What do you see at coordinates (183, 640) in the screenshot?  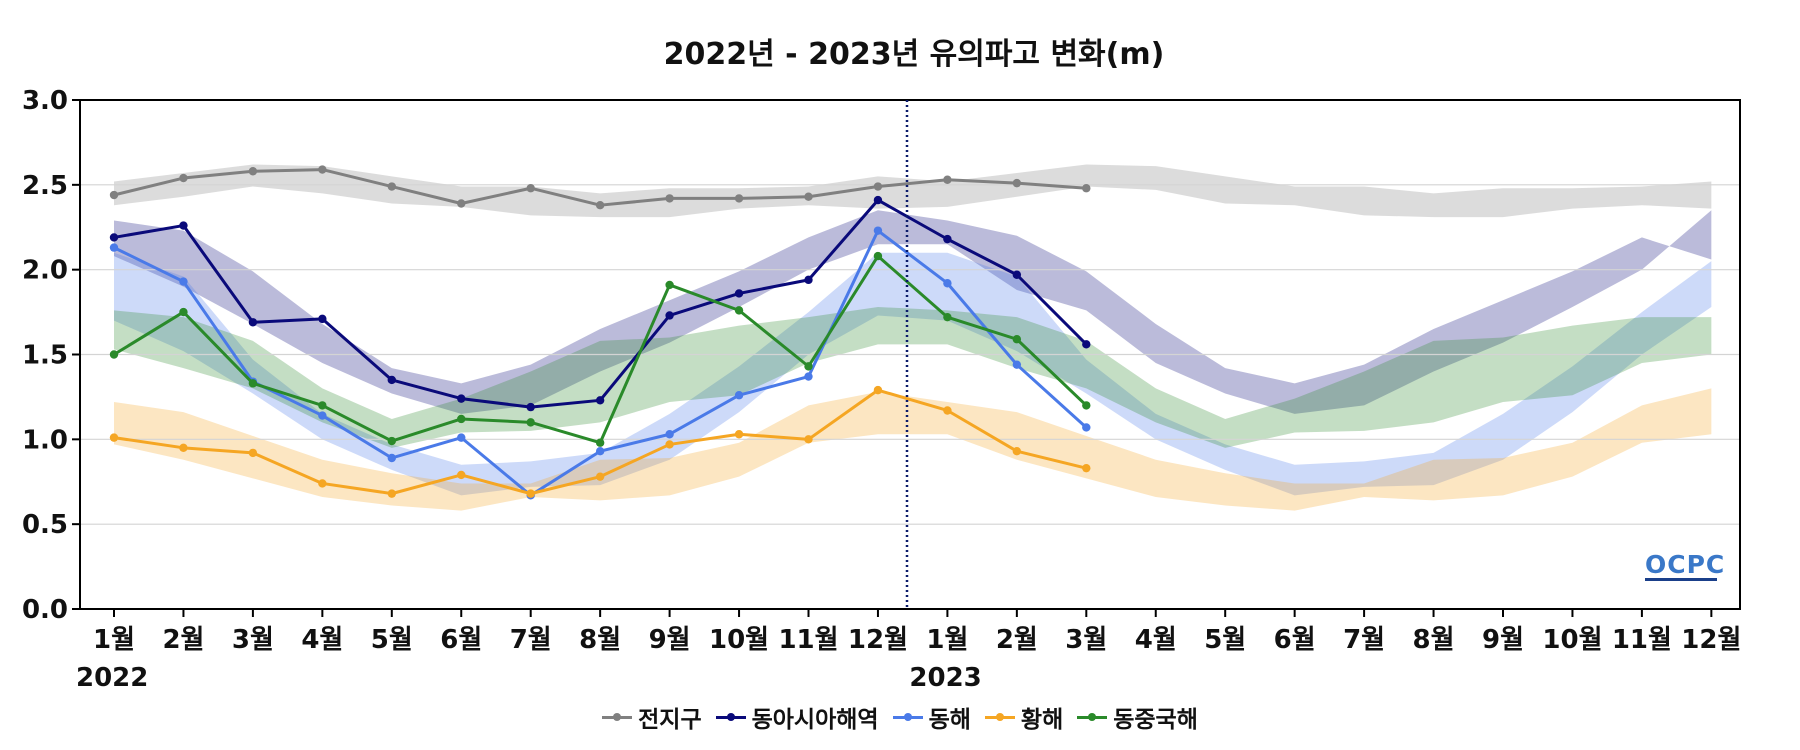 I see `x-tick-label: 2월` at bounding box center [183, 640].